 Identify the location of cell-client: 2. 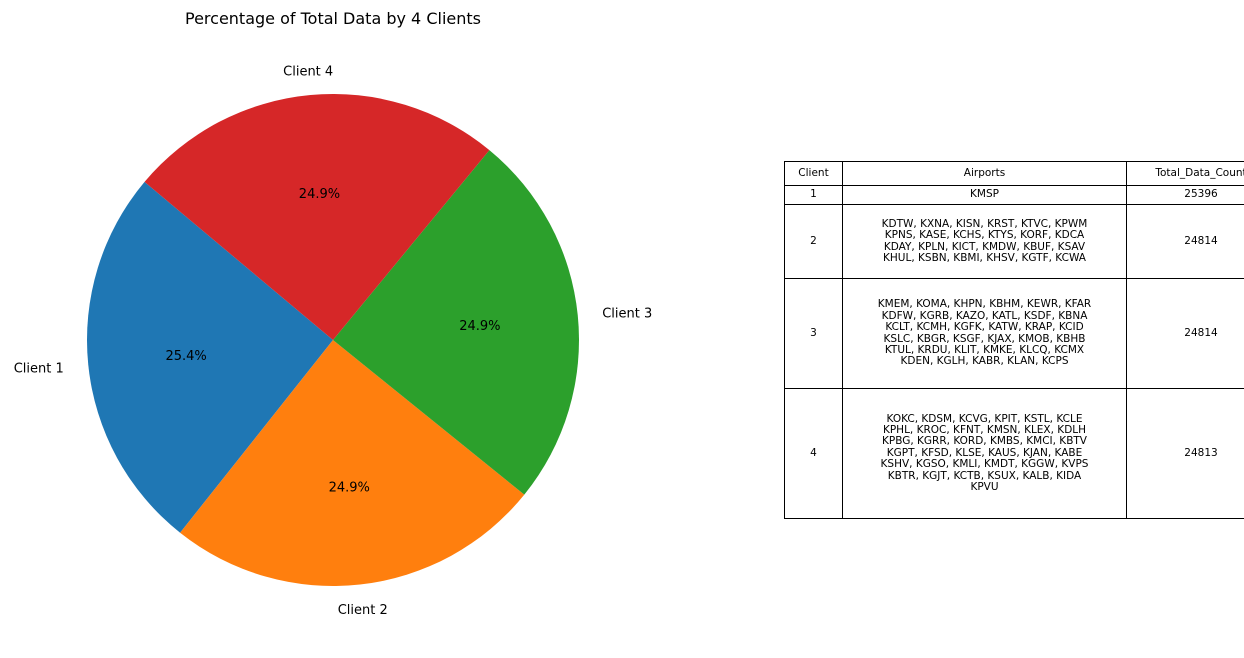
(813, 241).